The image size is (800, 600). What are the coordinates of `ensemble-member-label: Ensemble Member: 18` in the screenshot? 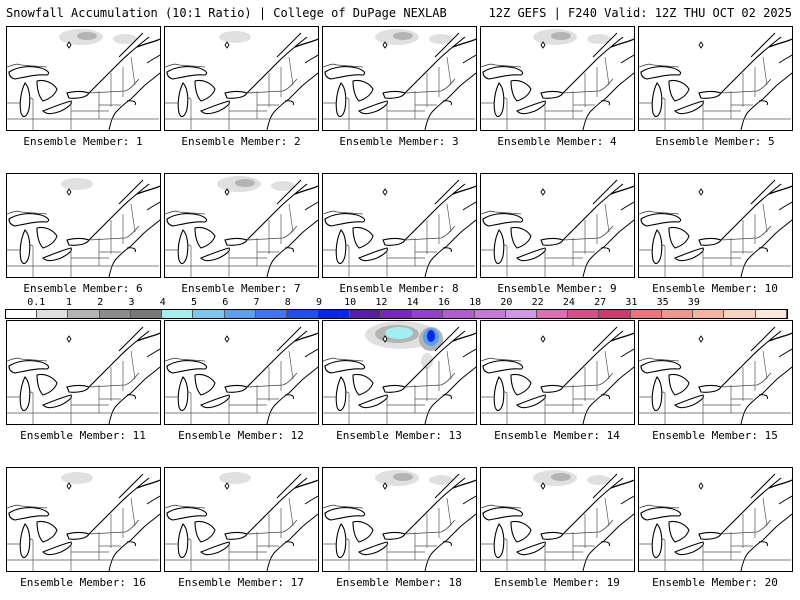 It's located at (399, 582).